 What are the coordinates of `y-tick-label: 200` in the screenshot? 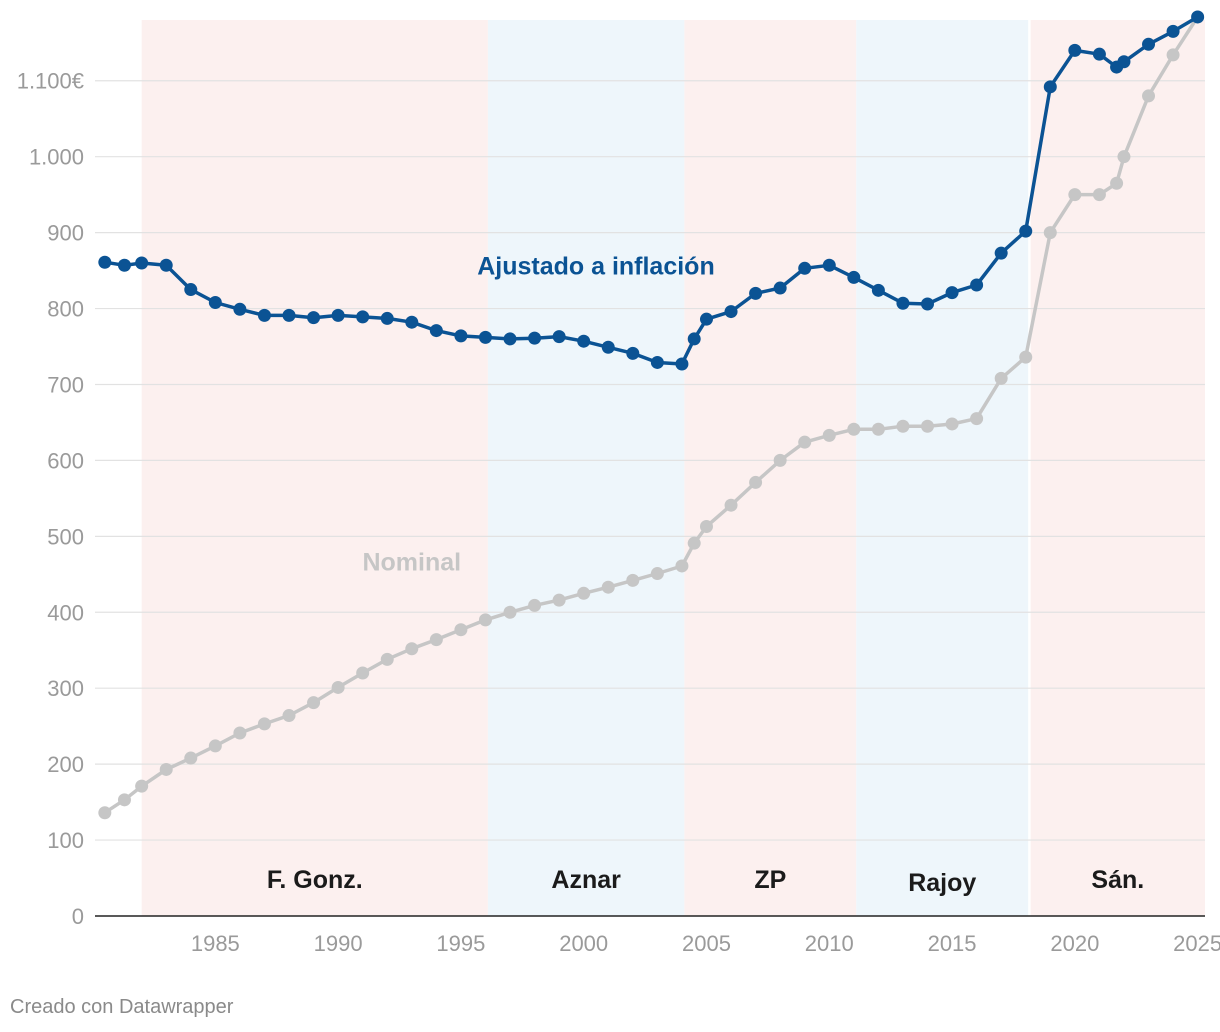 It's located at (65, 764).